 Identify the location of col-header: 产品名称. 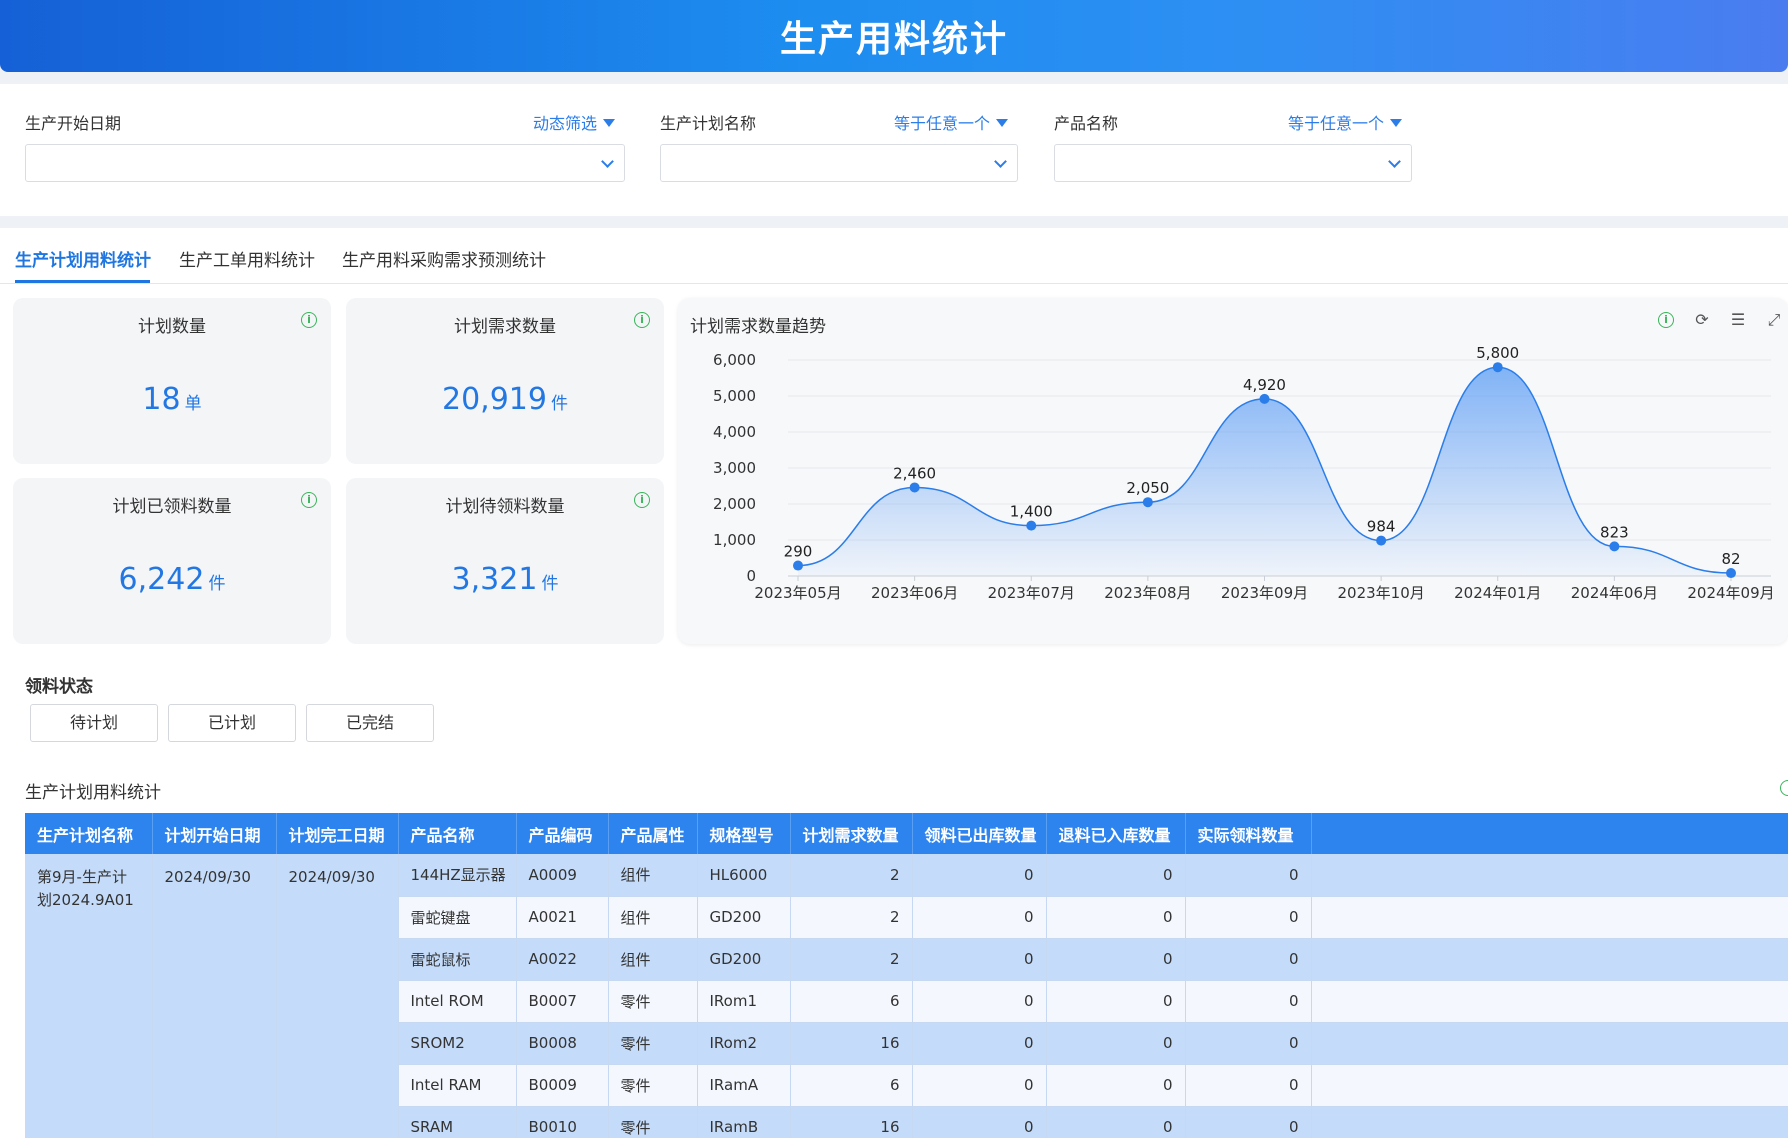
(457, 833).